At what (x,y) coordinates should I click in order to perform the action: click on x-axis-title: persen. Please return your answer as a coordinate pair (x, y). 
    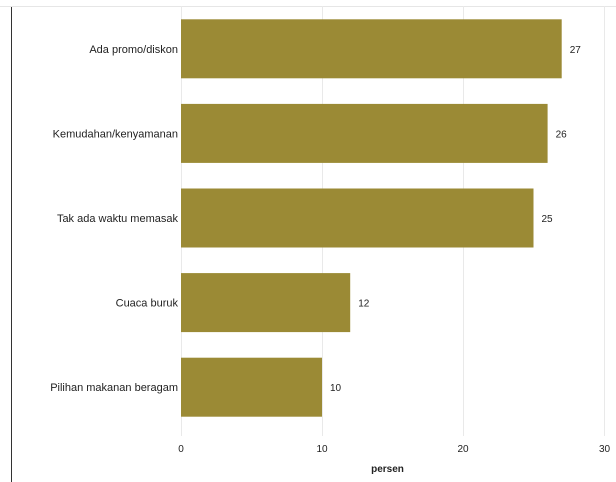
    Looking at the image, I should click on (387, 469).